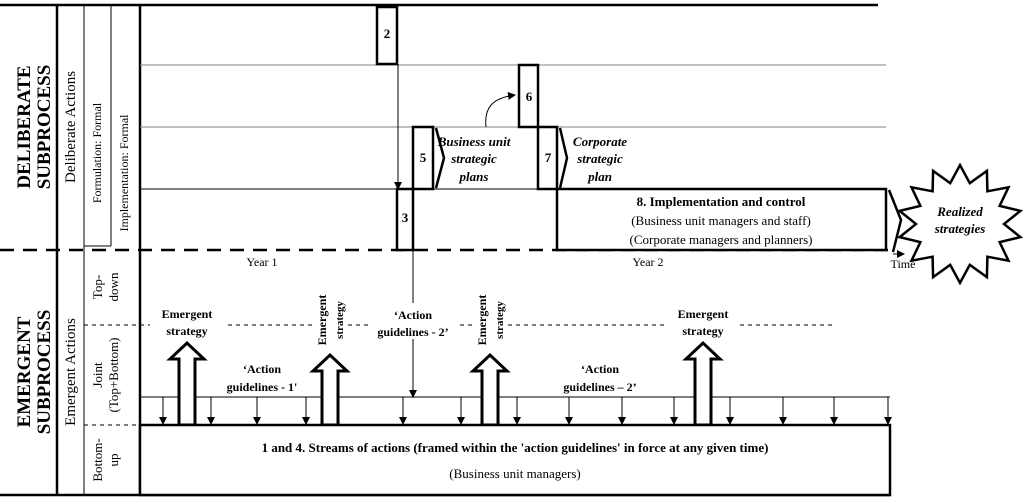  Describe the element at coordinates (262, 369) in the screenshot. I see `action-guidelines-1-label: ‘Action` at that location.